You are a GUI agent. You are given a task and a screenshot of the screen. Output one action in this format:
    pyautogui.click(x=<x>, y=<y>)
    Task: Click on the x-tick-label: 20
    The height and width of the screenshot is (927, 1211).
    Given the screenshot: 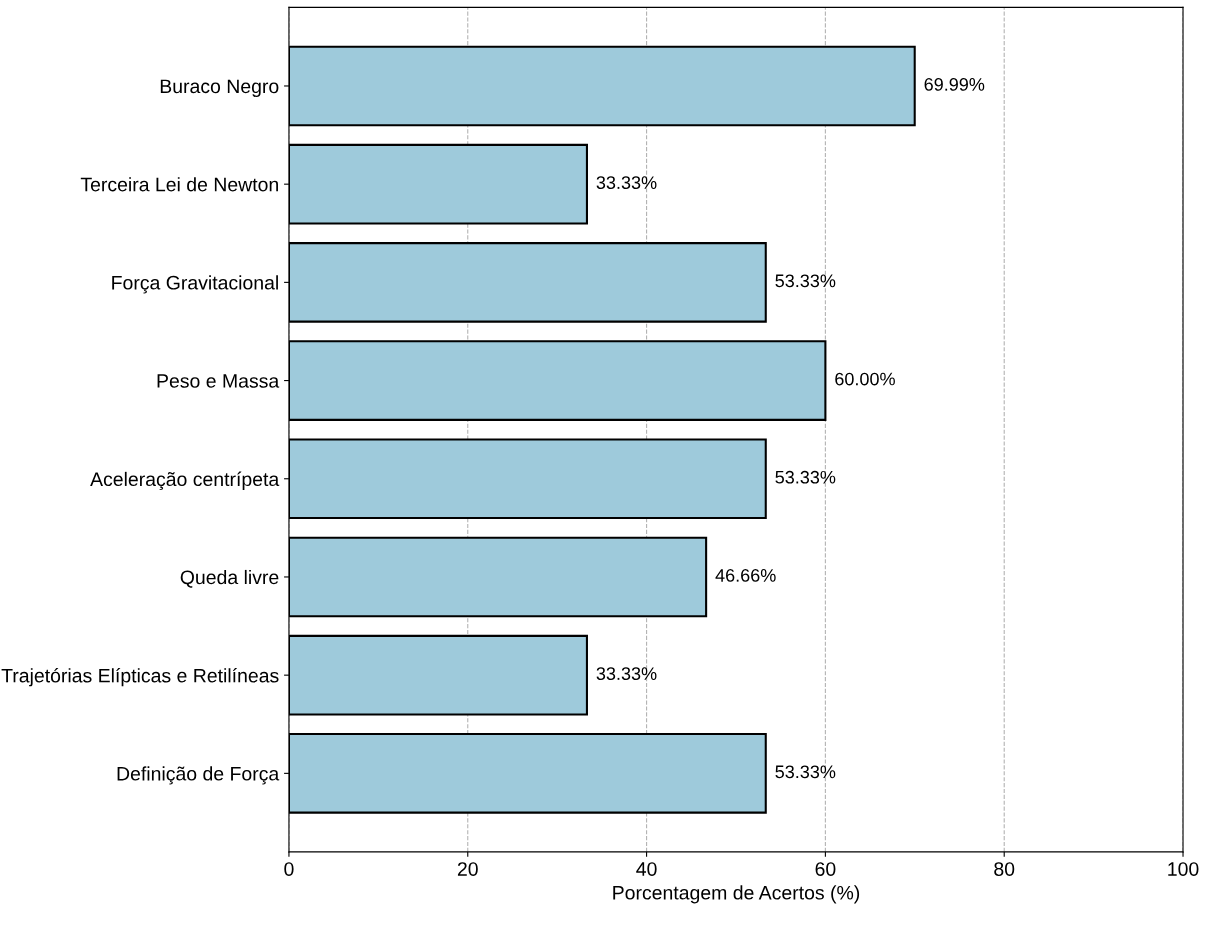 What is the action you would take?
    pyautogui.click(x=467, y=869)
    